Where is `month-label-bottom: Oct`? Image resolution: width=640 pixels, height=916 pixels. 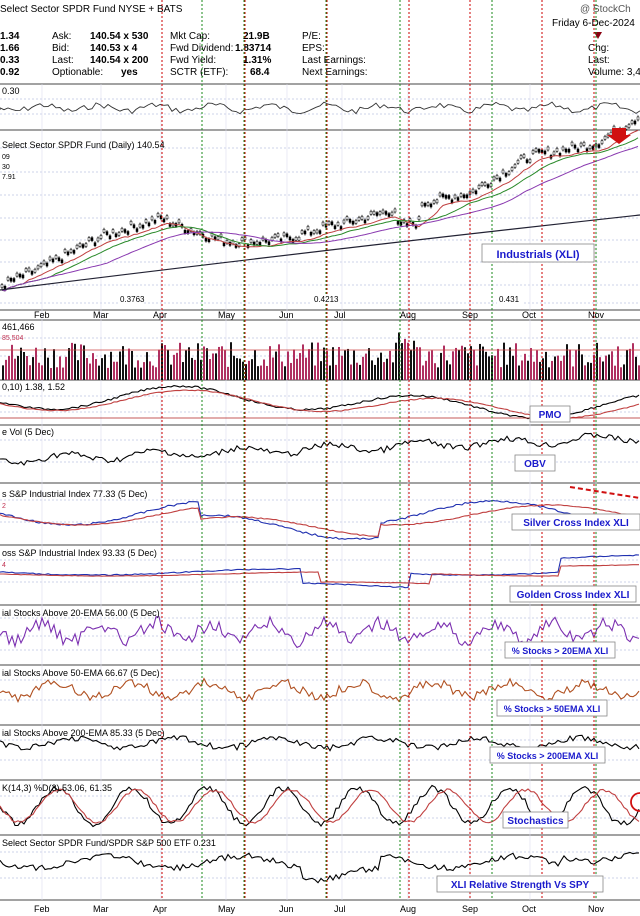 month-label-bottom: Oct is located at coordinates (529, 909).